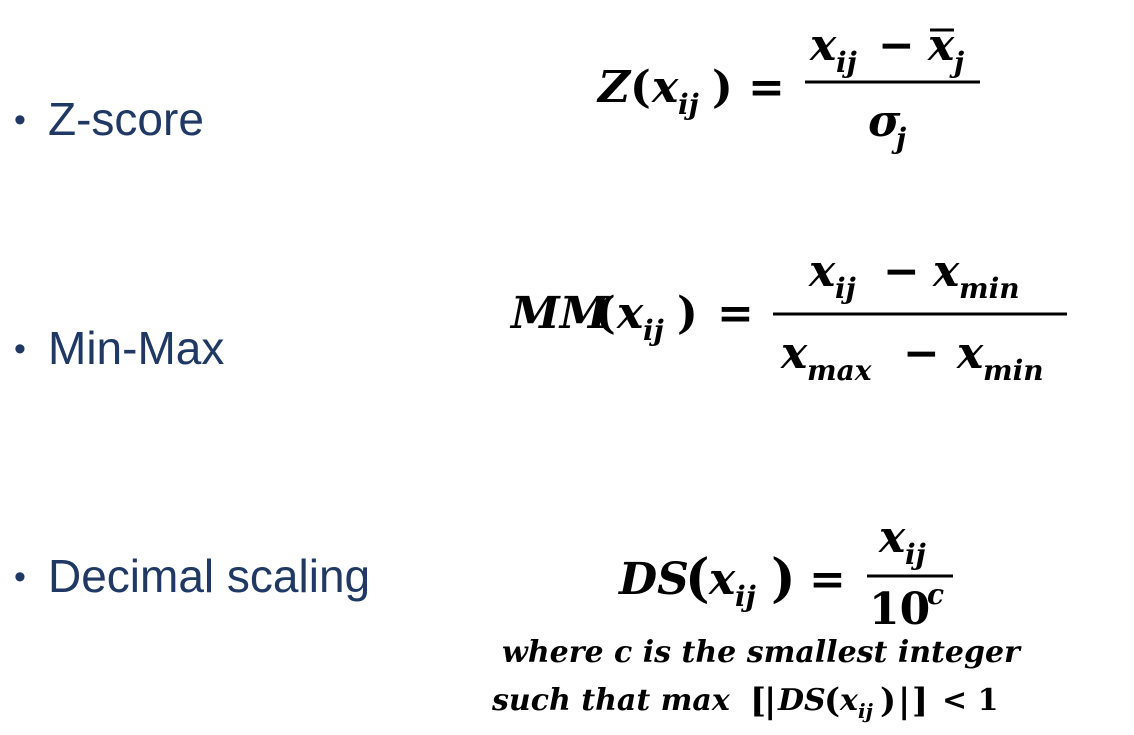 The image size is (1134, 735). I want to click on minmax-formula: MM ( x ij ) = x ij − x min x max − x min, so click(788, 316).